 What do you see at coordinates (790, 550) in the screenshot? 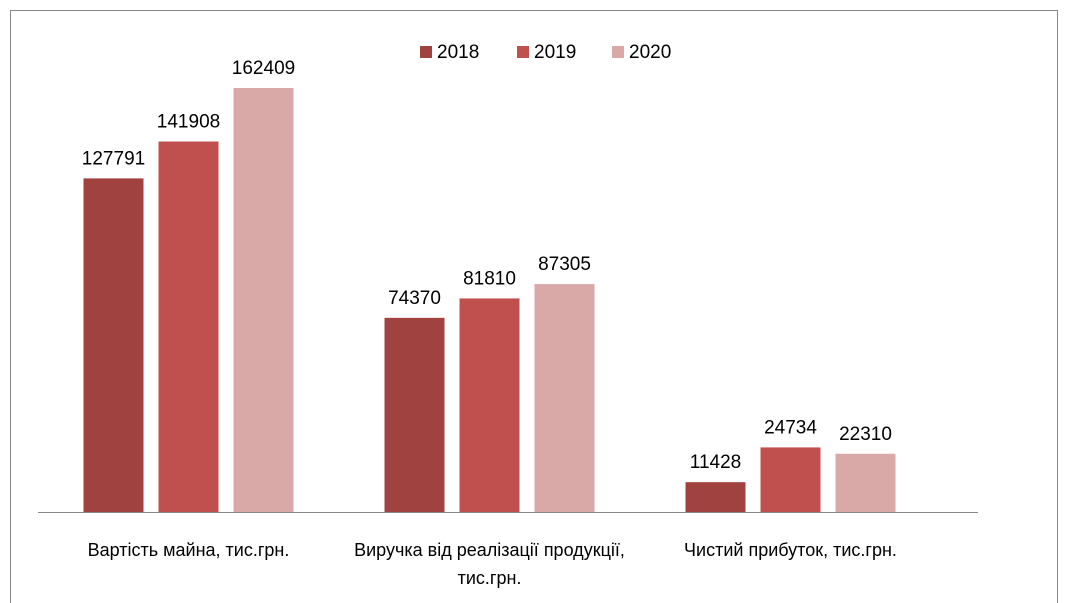
I see `x-tick-label: Чистий прибуток, тис.грн.` at bounding box center [790, 550].